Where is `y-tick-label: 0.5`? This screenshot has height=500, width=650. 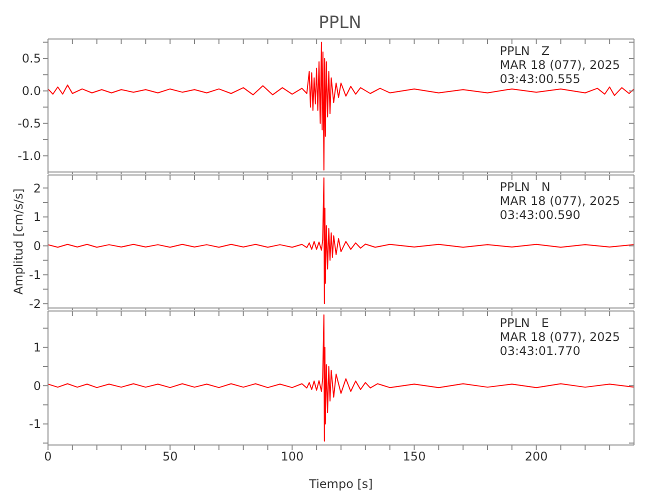 y-tick-label: 0.5 is located at coordinates (31, 59).